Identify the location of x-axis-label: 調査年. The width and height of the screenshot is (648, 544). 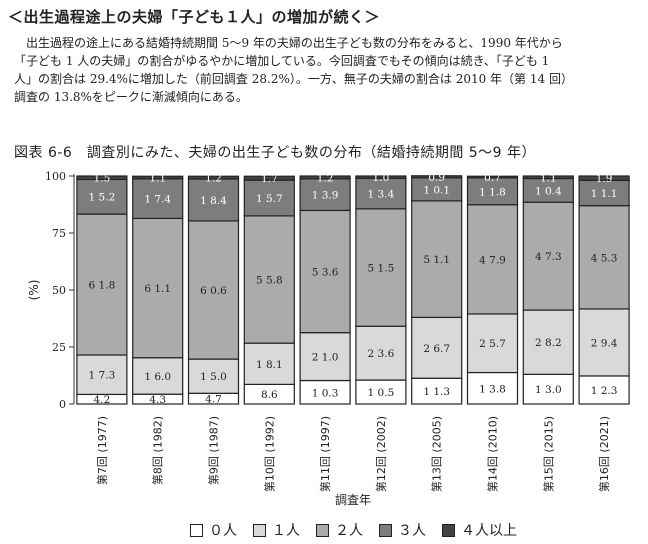
(353, 500).